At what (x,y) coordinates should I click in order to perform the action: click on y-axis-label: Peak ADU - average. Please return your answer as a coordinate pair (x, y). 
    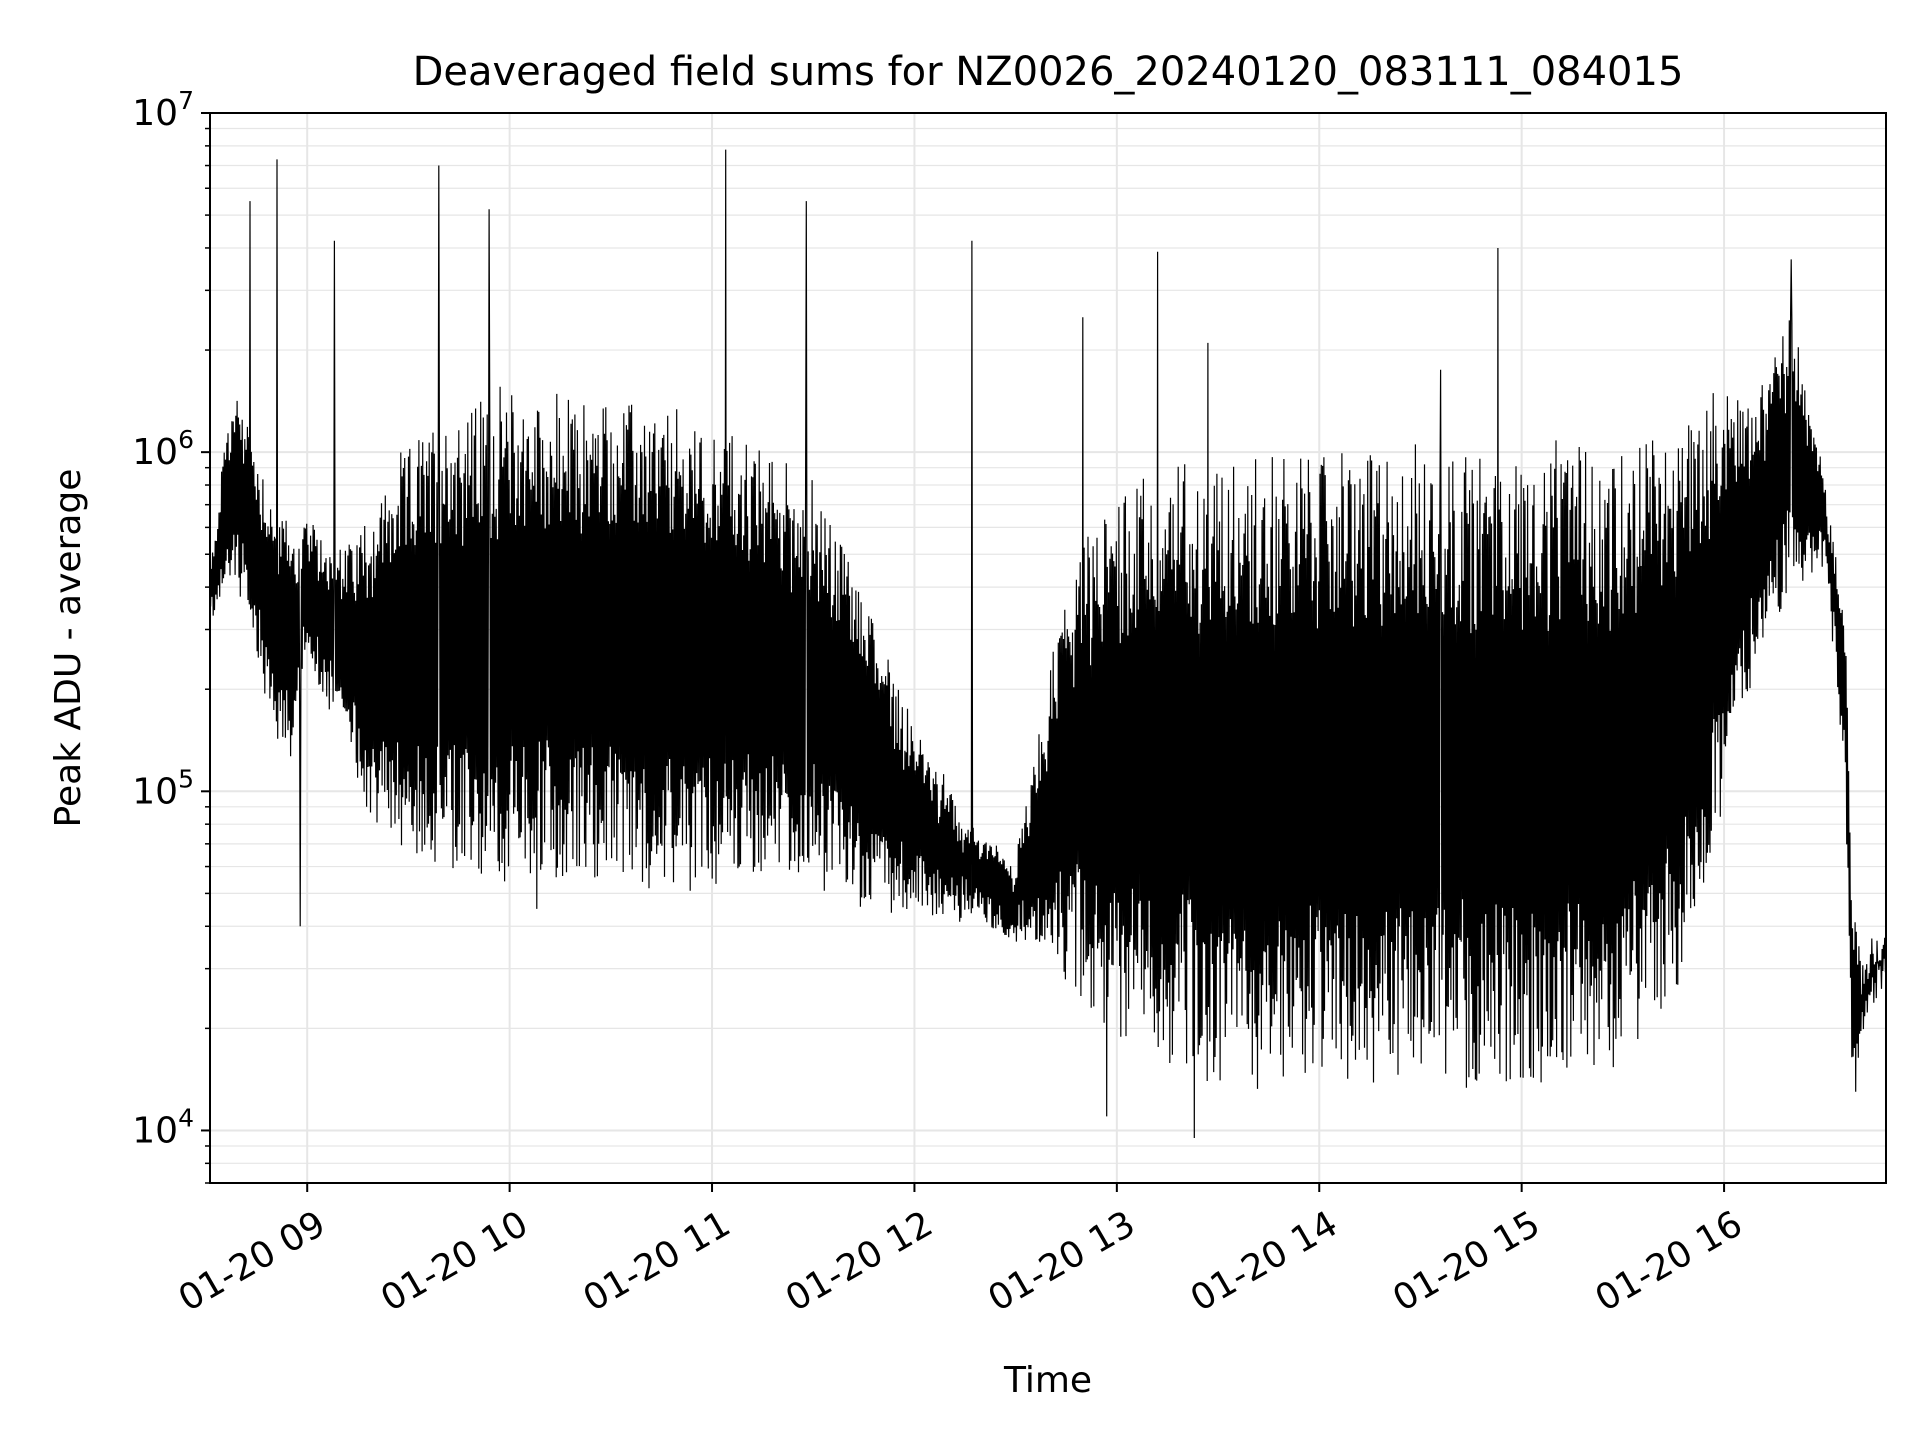
    Looking at the image, I should click on (68, 648).